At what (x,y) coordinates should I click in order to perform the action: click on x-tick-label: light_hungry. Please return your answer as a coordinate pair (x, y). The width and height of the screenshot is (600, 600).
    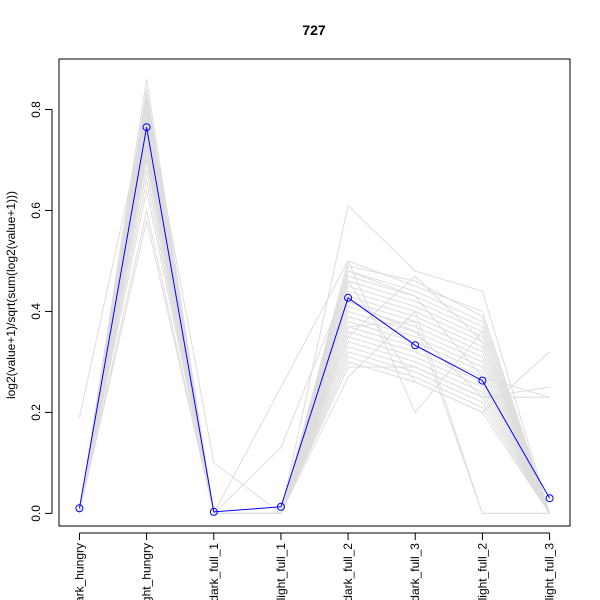
    Looking at the image, I should click on (147, 571).